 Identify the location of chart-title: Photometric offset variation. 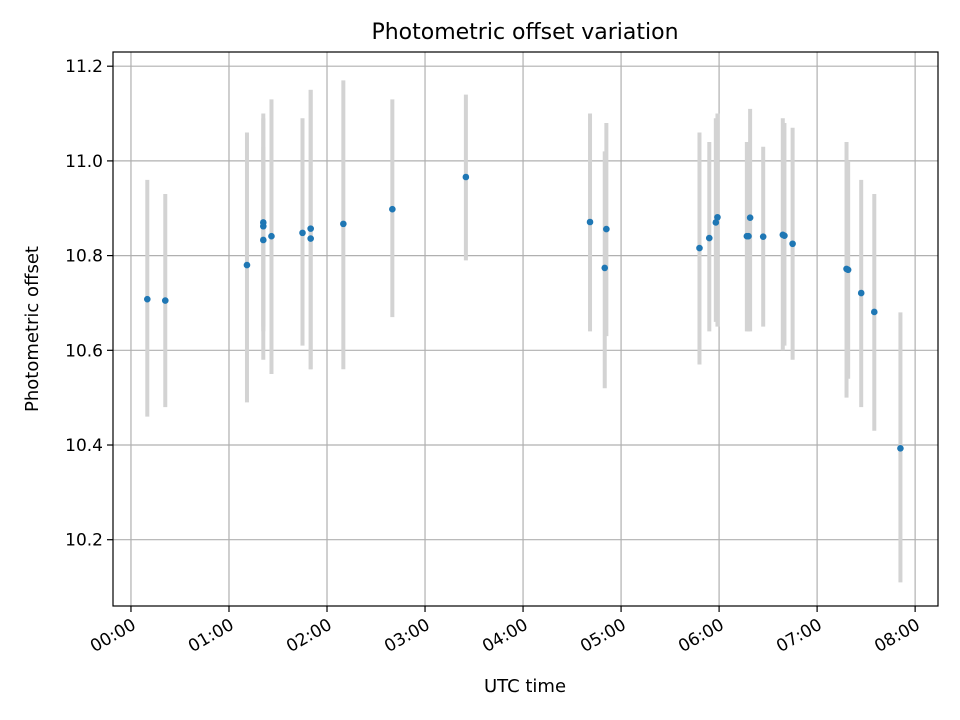
(524, 32).